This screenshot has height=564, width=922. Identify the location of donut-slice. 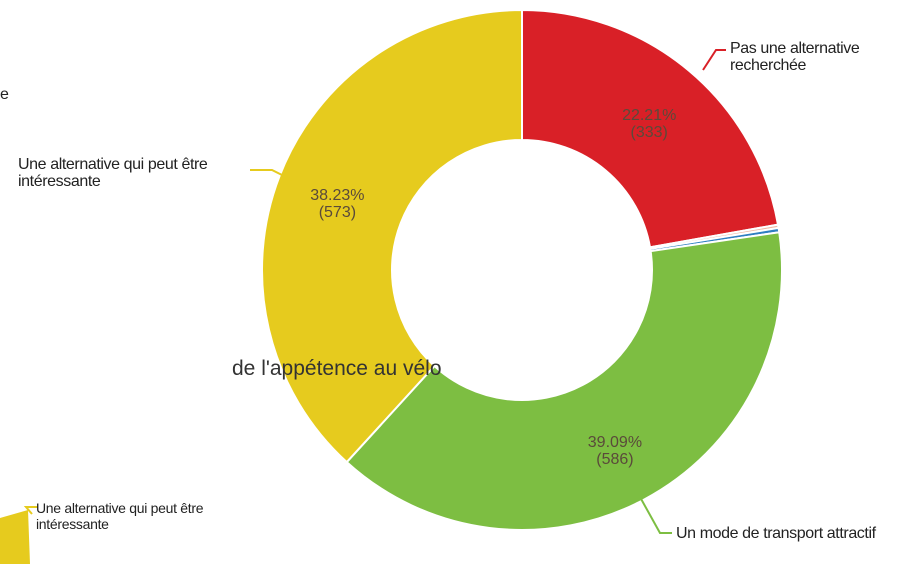
(650, 128).